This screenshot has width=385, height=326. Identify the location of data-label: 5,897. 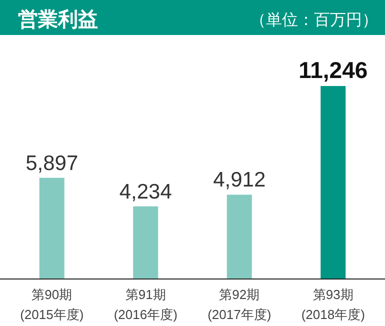
(52, 163).